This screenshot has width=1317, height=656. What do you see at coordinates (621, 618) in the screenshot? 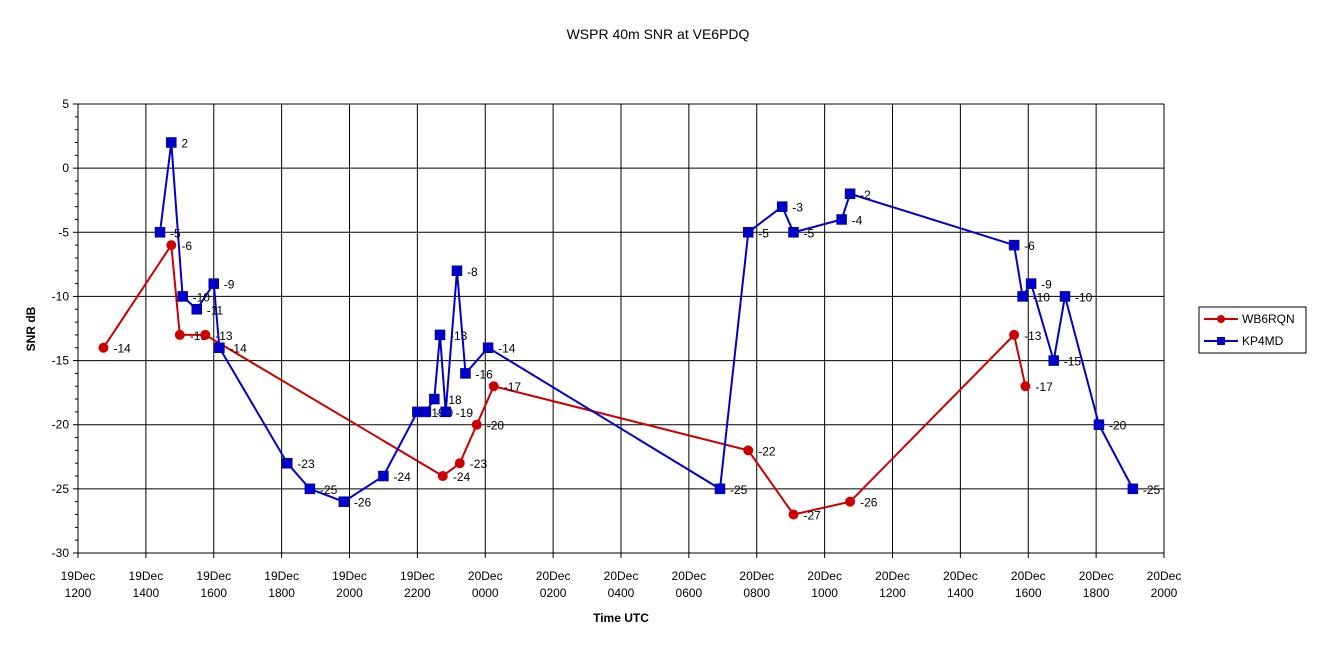
I see `x-axis-title: Time UTC` at bounding box center [621, 618].